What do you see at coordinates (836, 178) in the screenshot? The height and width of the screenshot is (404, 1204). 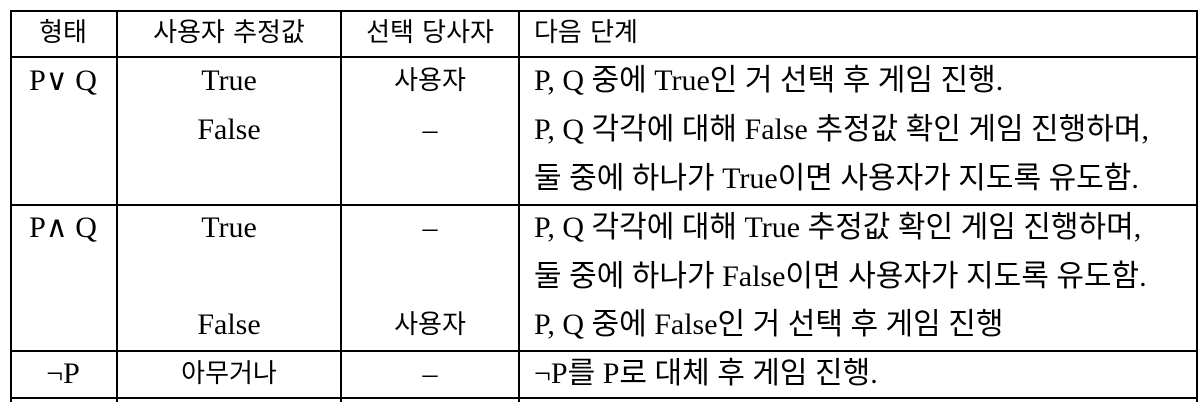 I see `next-step-line: 둘 중에 하나가 True이면 사용자가 지도록 유도함.` at bounding box center [836, 178].